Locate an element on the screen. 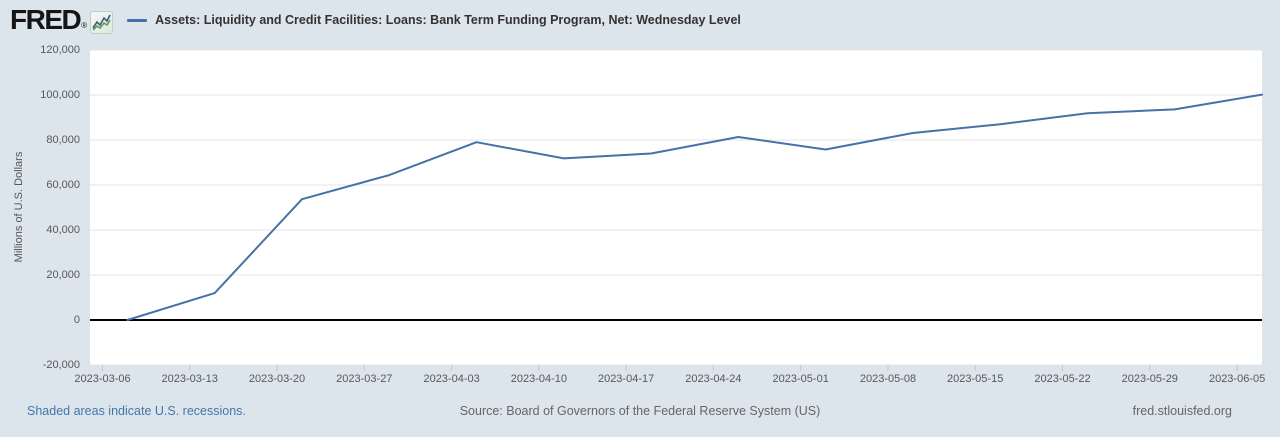 This screenshot has width=1280, height=437. y-axis-tick-label: 100,000 is located at coordinates (60, 95).